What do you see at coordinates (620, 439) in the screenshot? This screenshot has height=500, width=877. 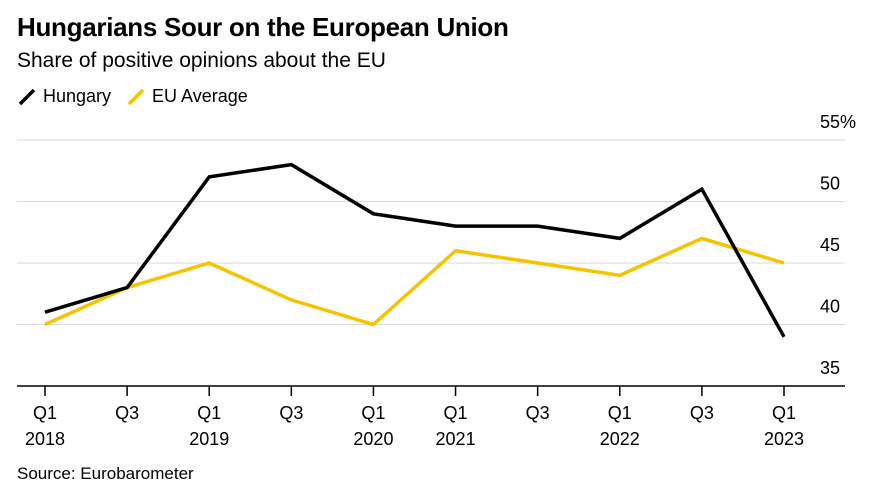 I see `x-tick-year-label: 2022` at bounding box center [620, 439].